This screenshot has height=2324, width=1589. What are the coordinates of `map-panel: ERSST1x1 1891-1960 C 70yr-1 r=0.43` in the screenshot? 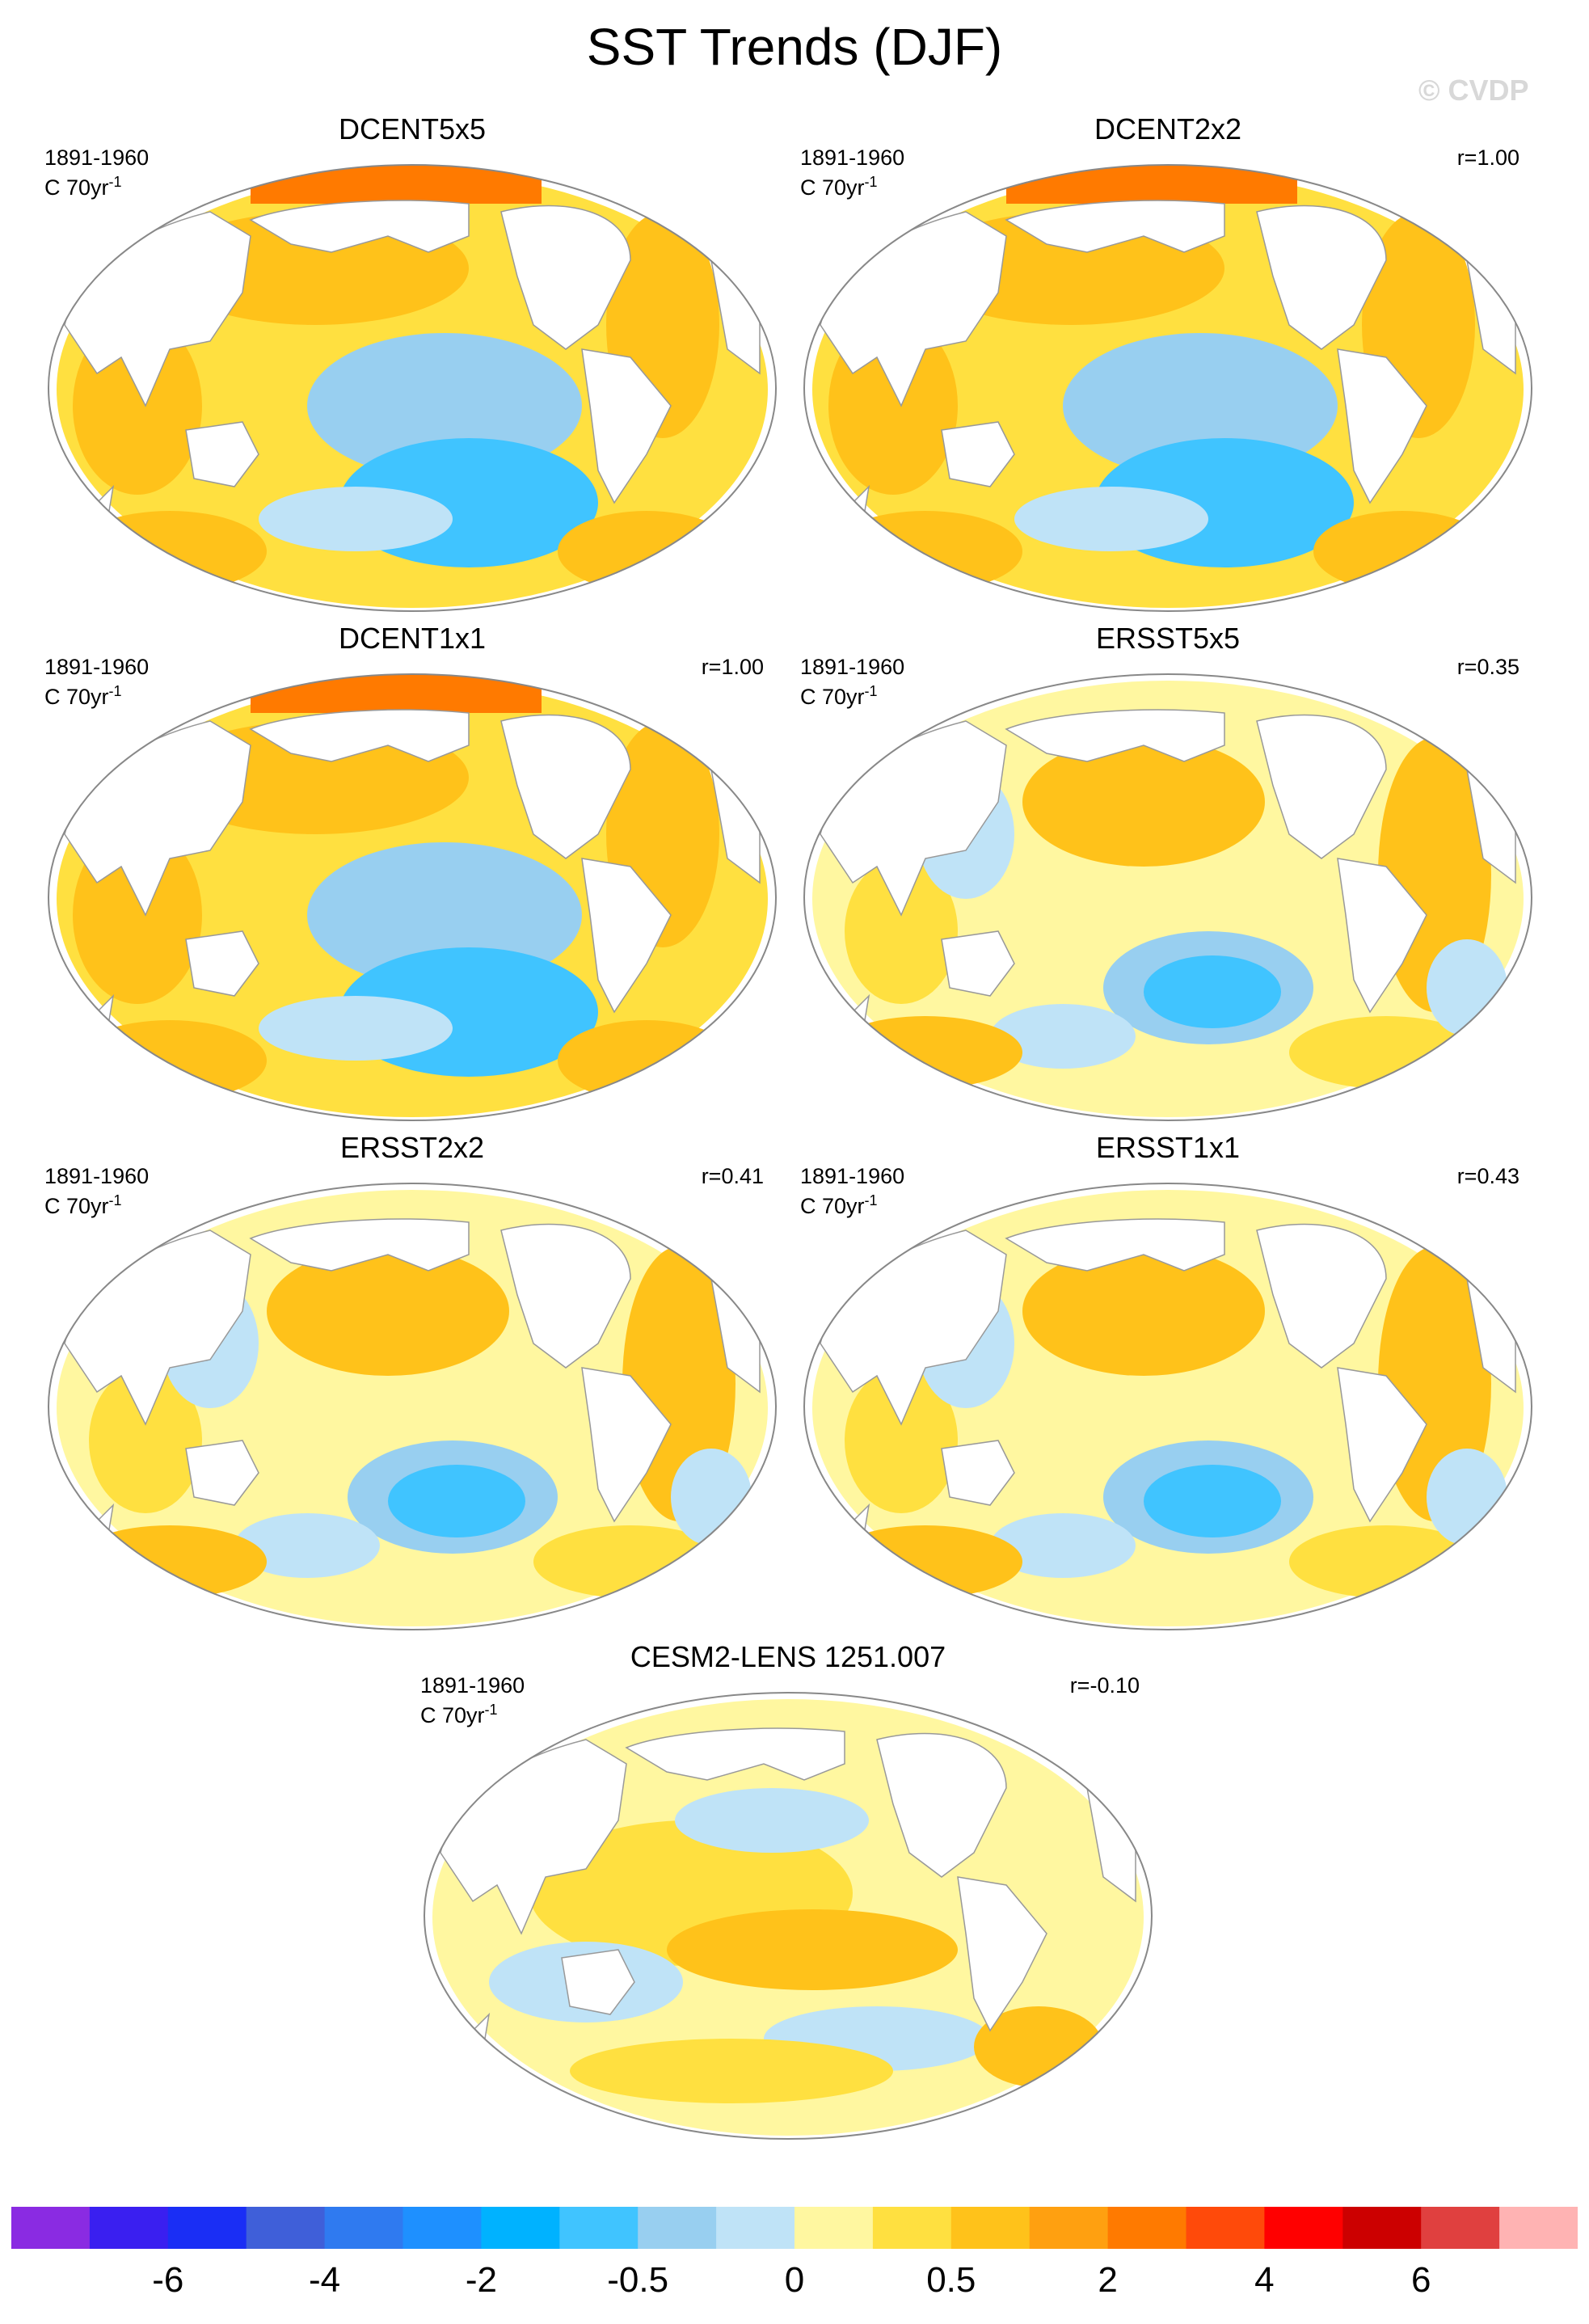 It's located at (1168, 1382).